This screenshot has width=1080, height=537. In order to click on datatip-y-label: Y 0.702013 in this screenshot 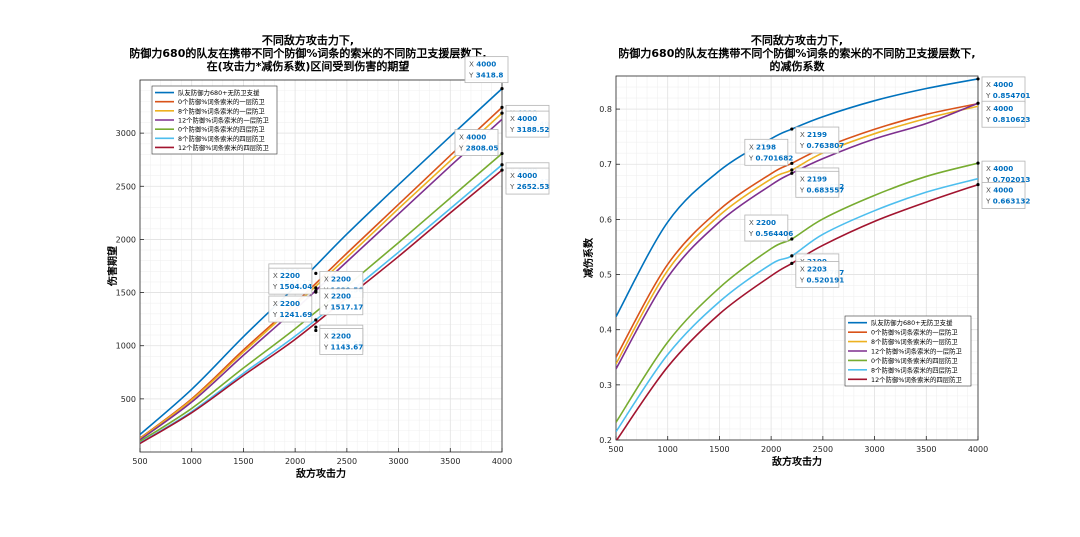, I will do `click(1007, 179)`.